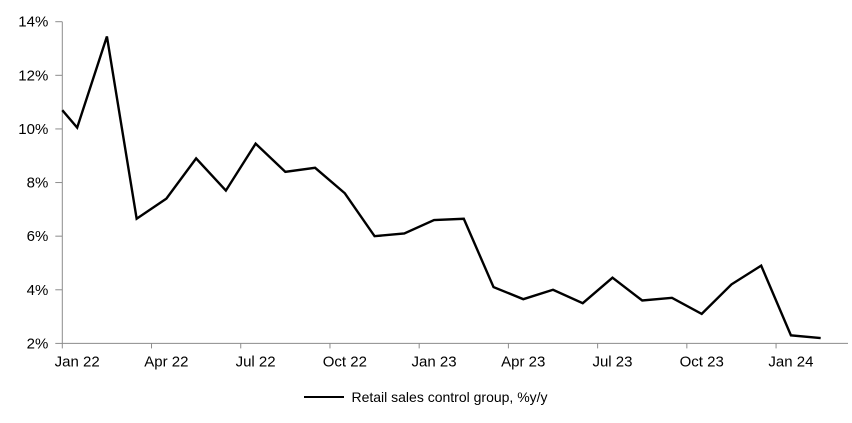 This screenshot has height=423, width=852. What do you see at coordinates (77, 361) in the screenshot?
I see `x-tick-label: Jan 22` at bounding box center [77, 361].